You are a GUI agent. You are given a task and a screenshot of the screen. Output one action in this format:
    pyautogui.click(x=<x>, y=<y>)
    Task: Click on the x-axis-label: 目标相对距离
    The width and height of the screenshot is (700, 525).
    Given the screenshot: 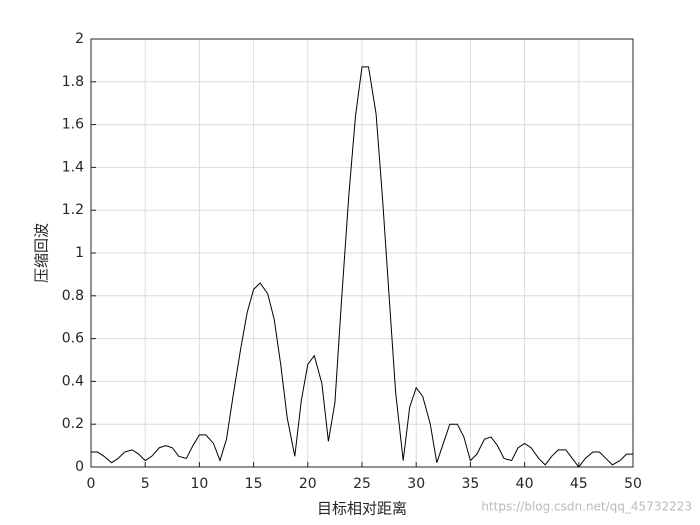 What is the action you would take?
    pyautogui.click(x=362, y=509)
    